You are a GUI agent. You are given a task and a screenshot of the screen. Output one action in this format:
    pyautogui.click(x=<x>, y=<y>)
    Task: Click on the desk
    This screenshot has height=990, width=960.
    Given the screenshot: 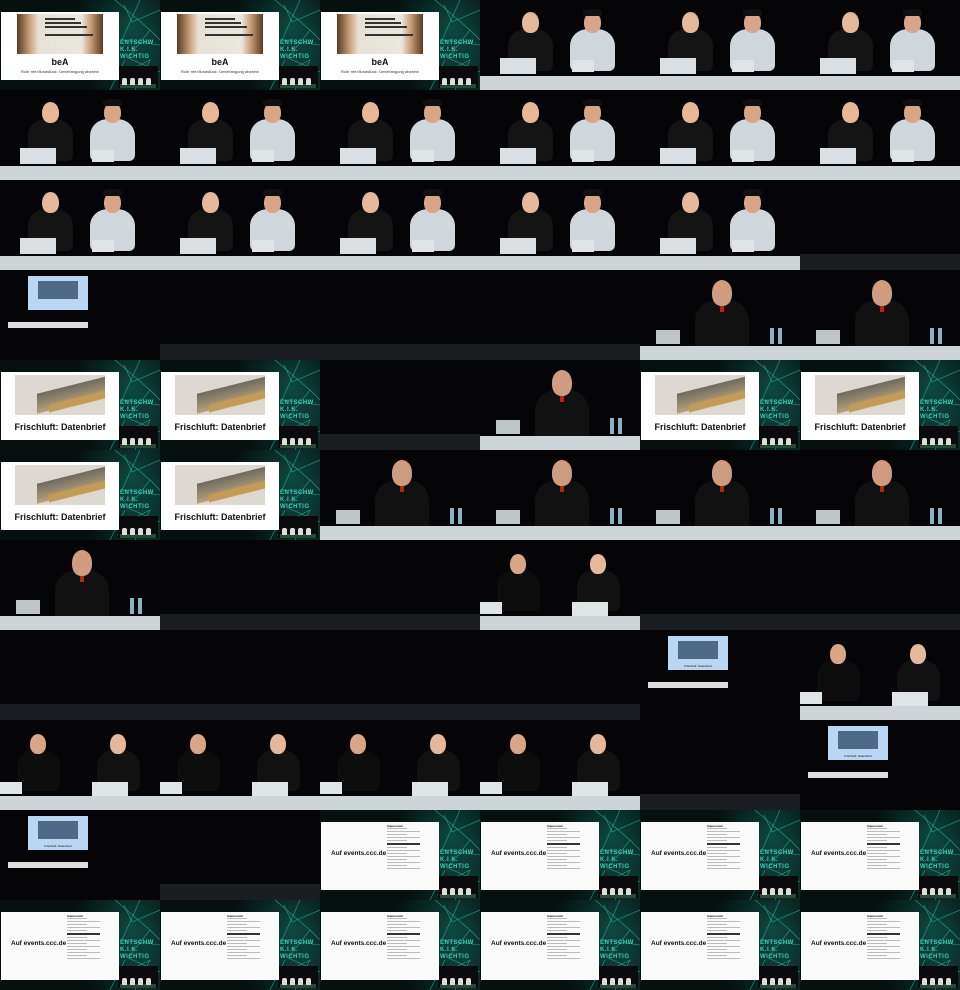 What is the action you would take?
    pyautogui.click(x=240, y=263)
    